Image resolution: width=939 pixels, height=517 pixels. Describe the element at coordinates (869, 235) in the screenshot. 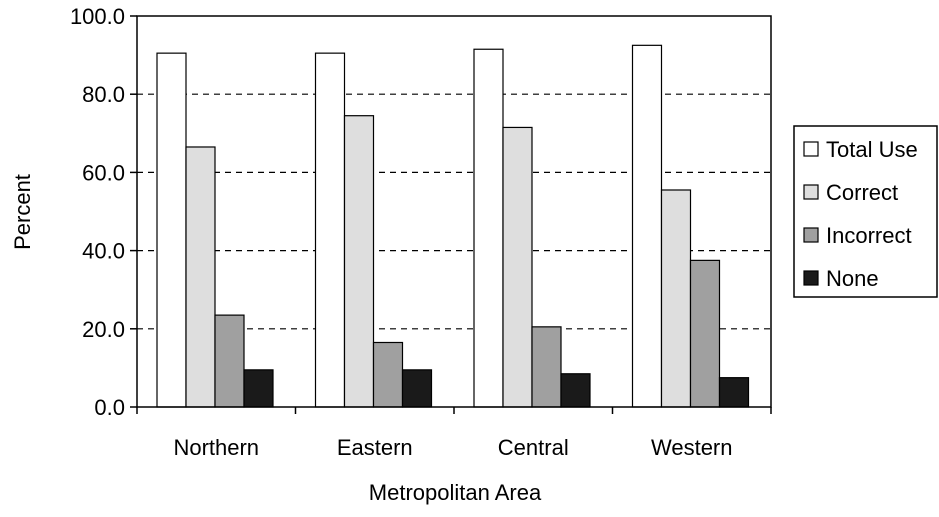

I see `legend-label-incorrect: Incorrect` at that location.